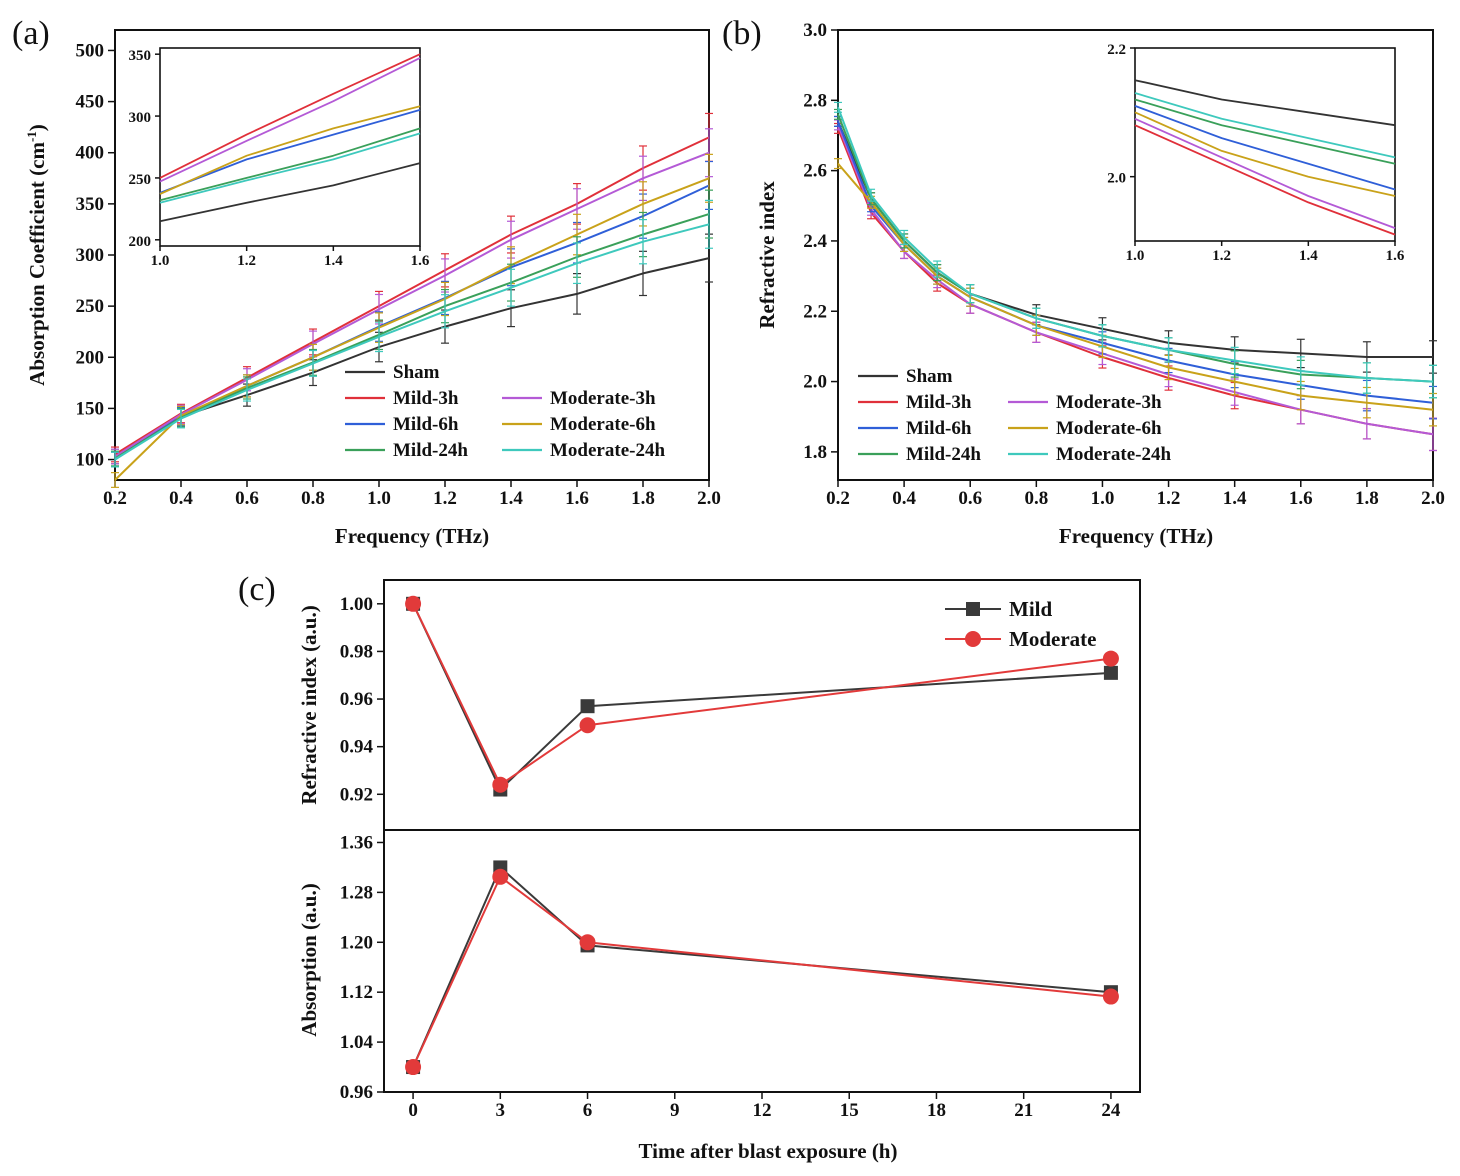  What do you see at coordinates (160, 261) in the screenshot?
I see `a-inset-xtick-label: 1.0` at bounding box center [160, 261].